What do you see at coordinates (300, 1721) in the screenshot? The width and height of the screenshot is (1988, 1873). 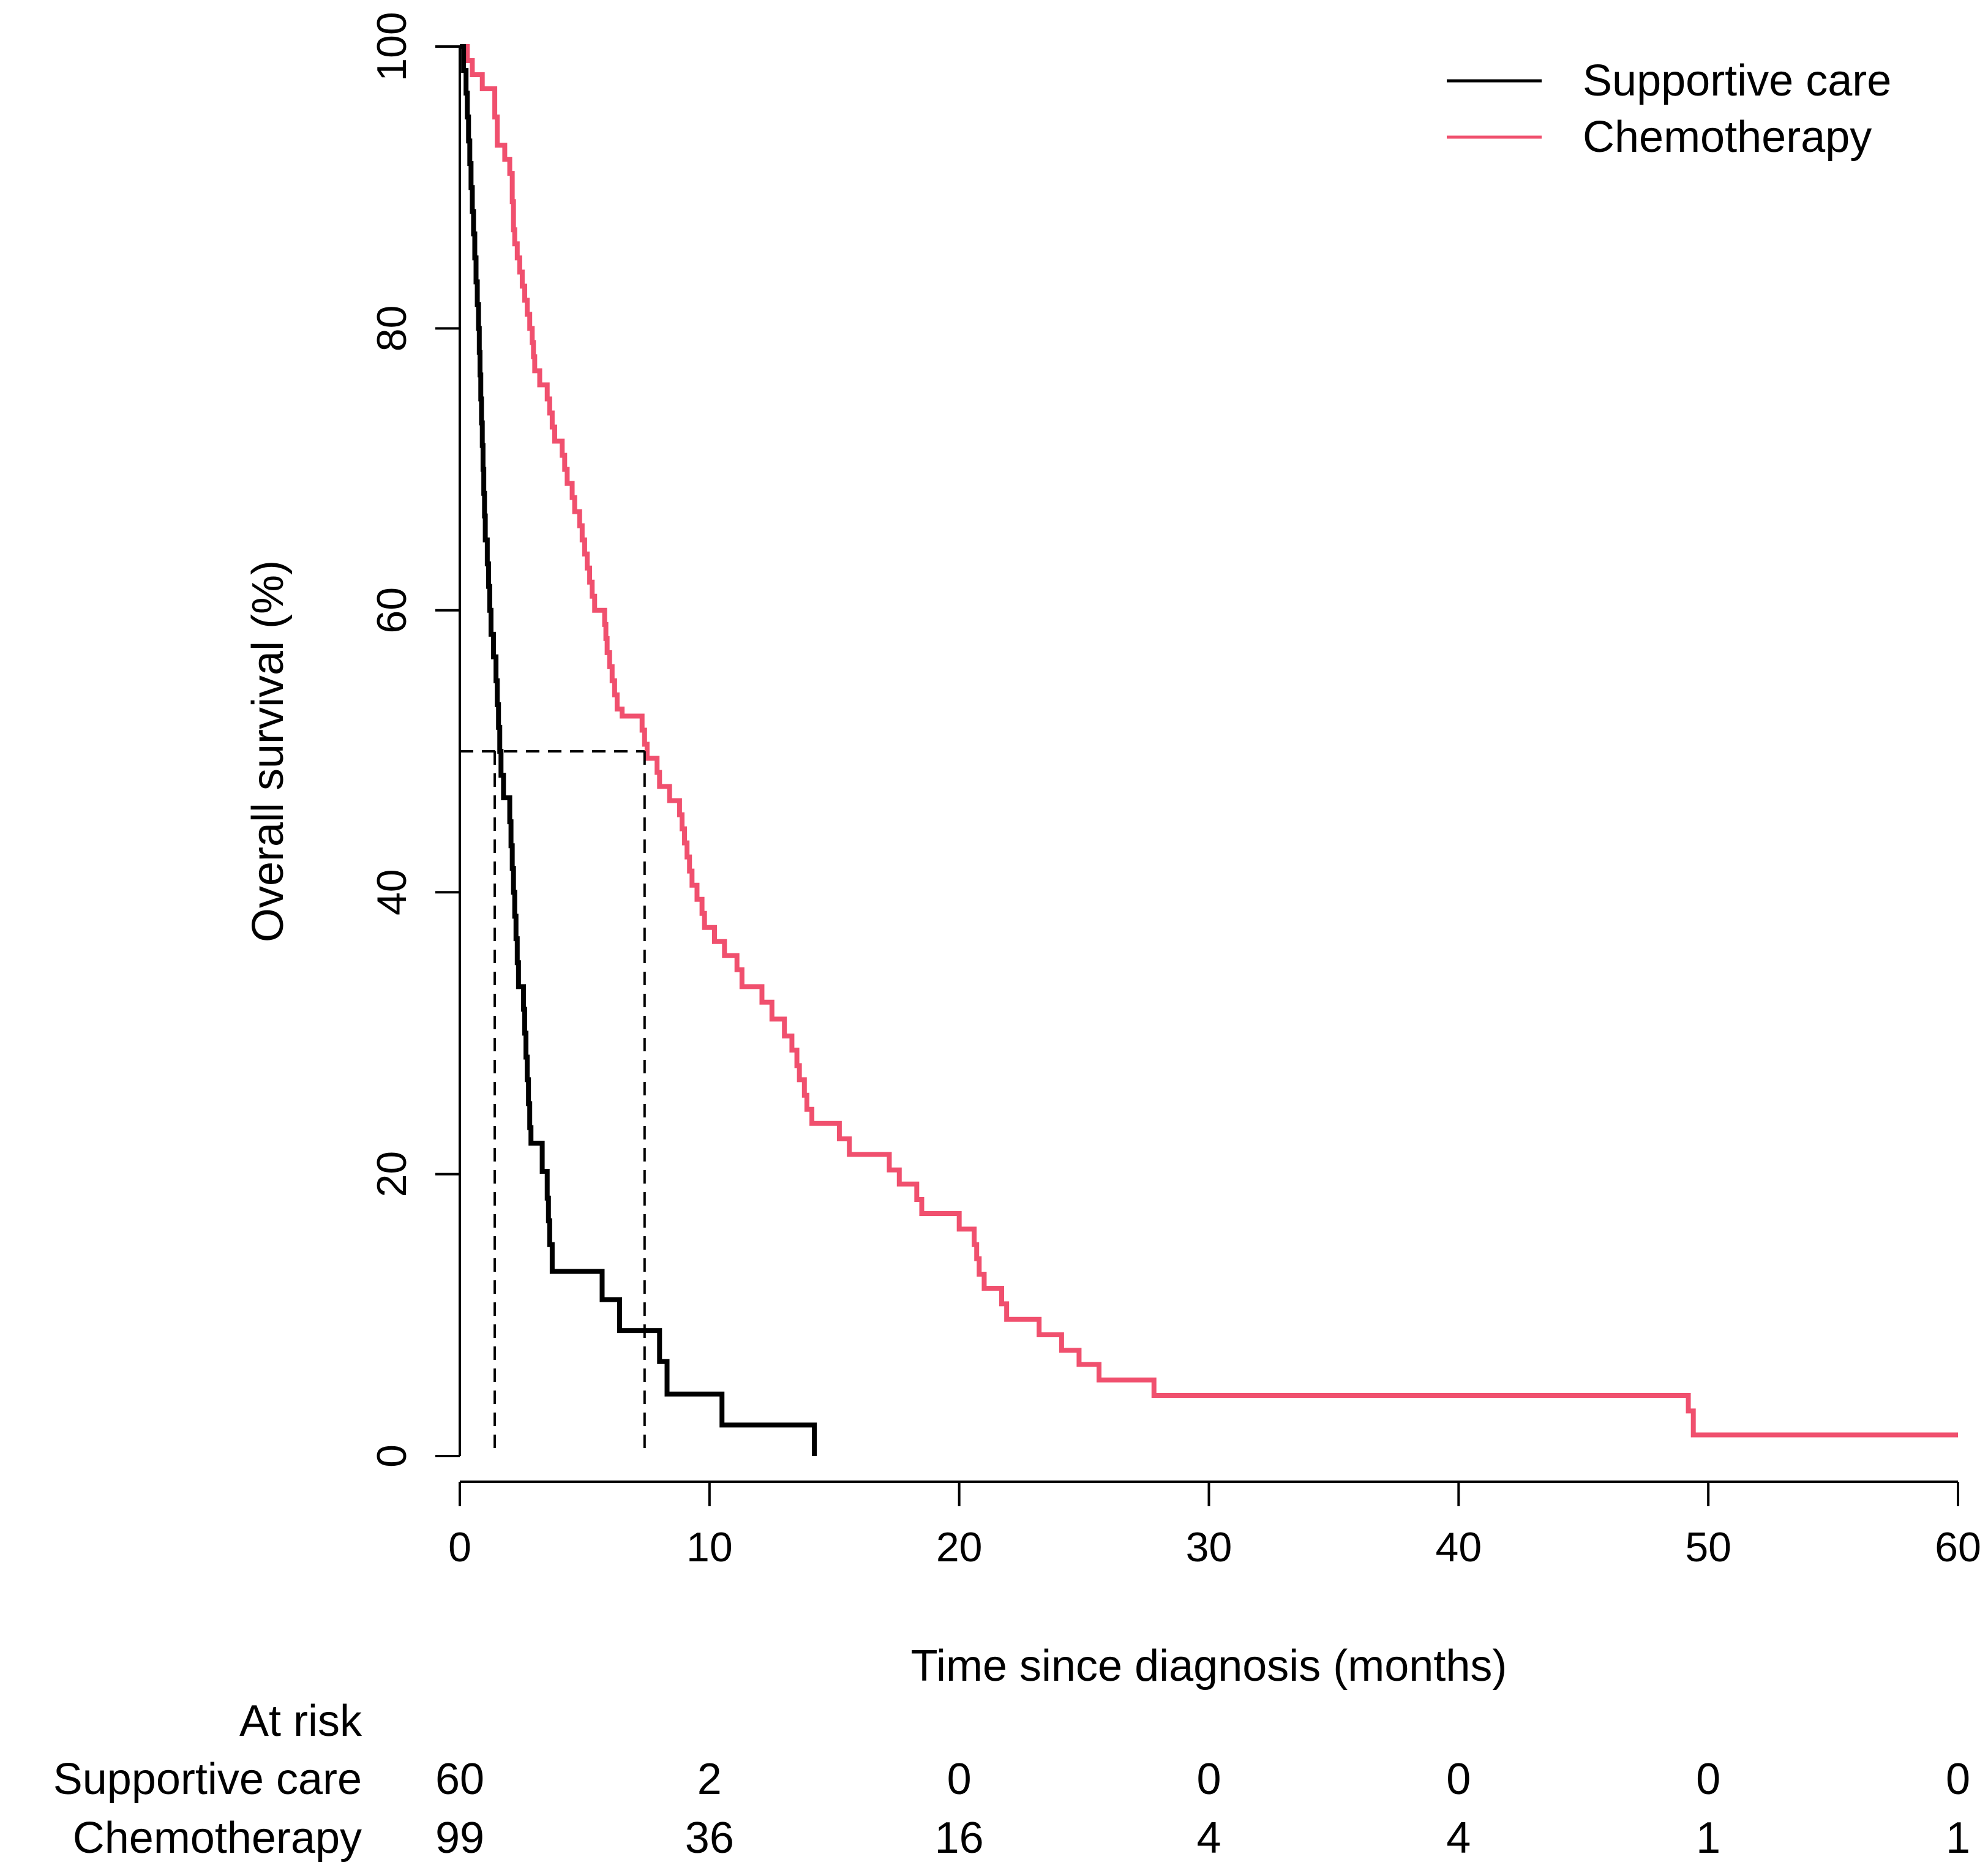 I see `at-risk-header: At risk` at bounding box center [300, 1721].